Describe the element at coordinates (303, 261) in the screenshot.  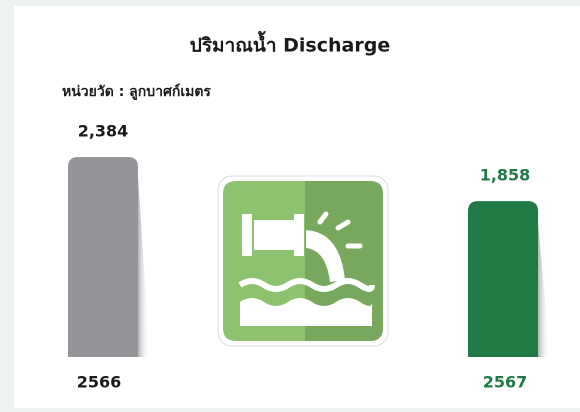
I see `discharge-icon` at that location.